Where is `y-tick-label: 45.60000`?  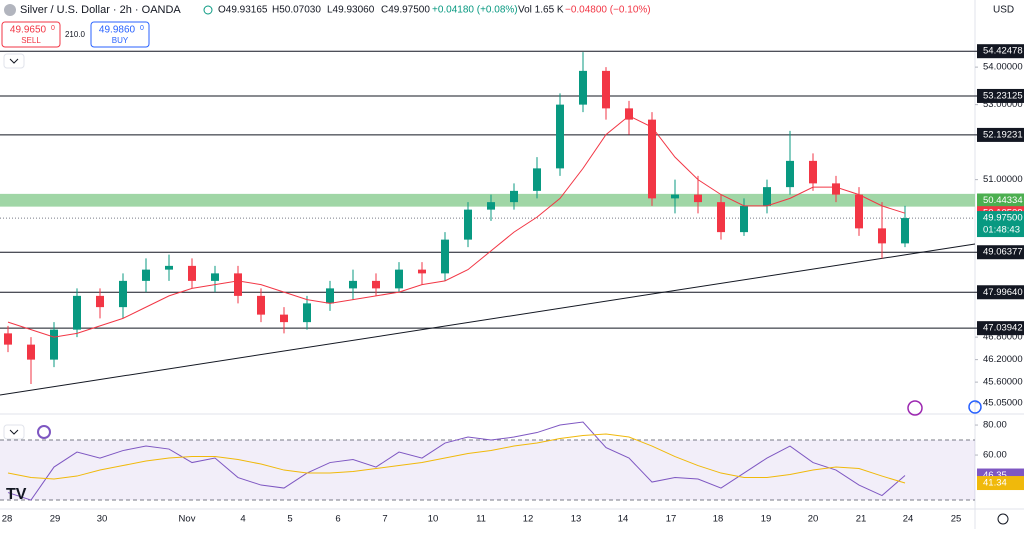 y-tick-label: 45.60000 is located at coordinates (1003, 382).